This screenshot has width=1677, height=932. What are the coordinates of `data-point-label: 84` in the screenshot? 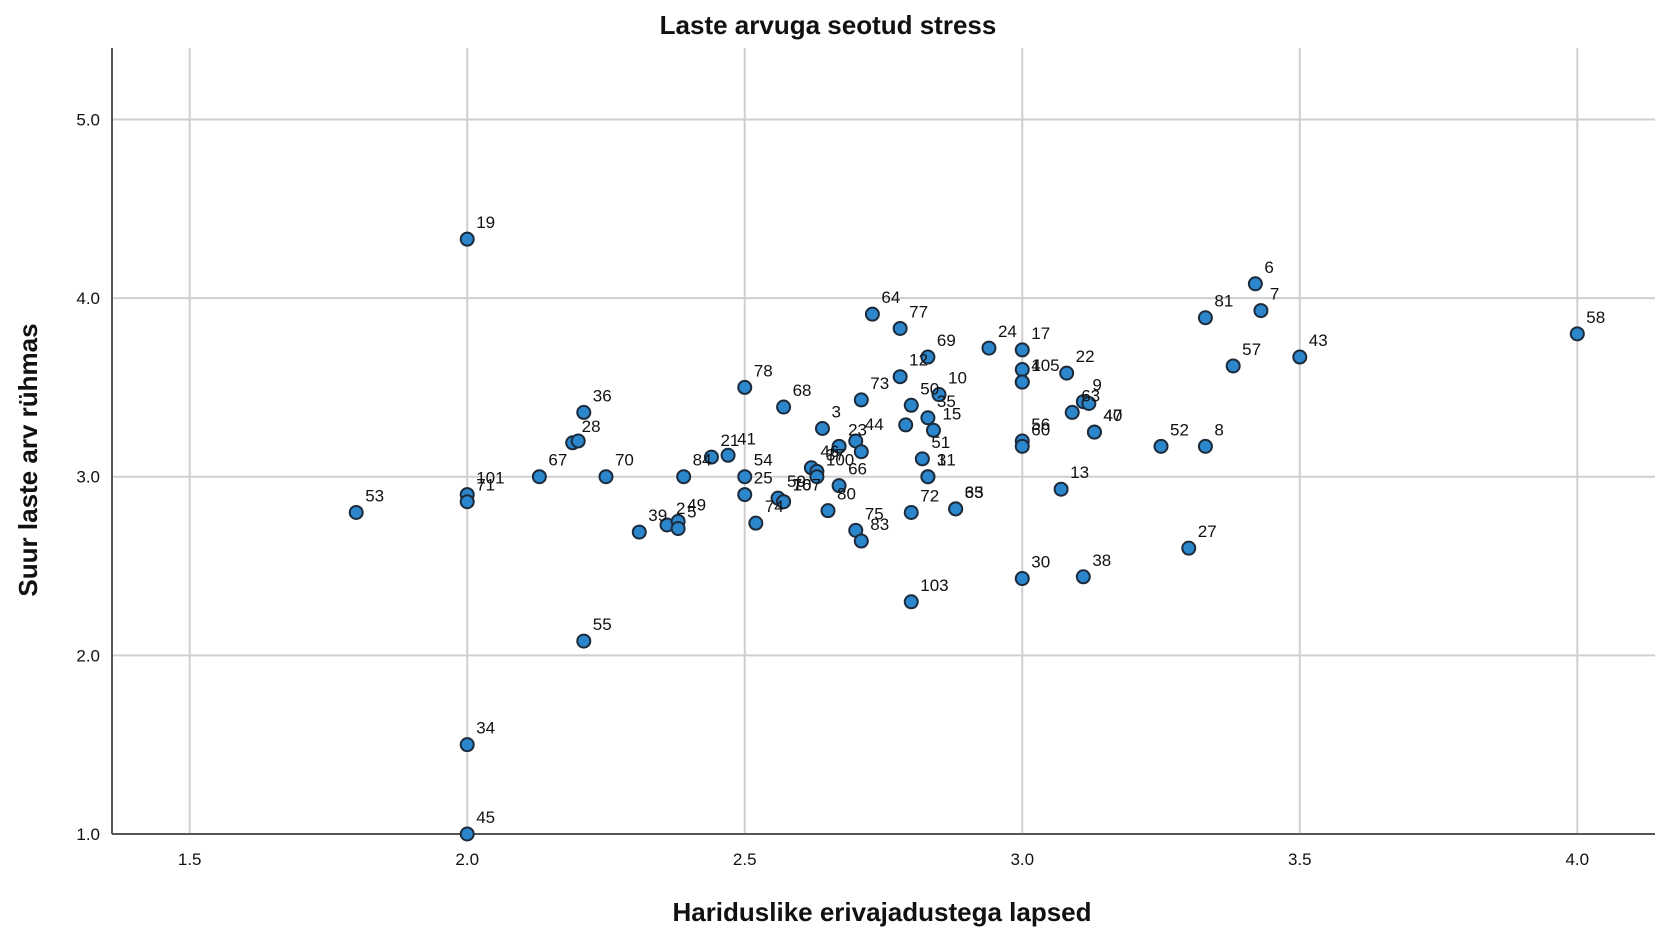 It's located at (702, 460).